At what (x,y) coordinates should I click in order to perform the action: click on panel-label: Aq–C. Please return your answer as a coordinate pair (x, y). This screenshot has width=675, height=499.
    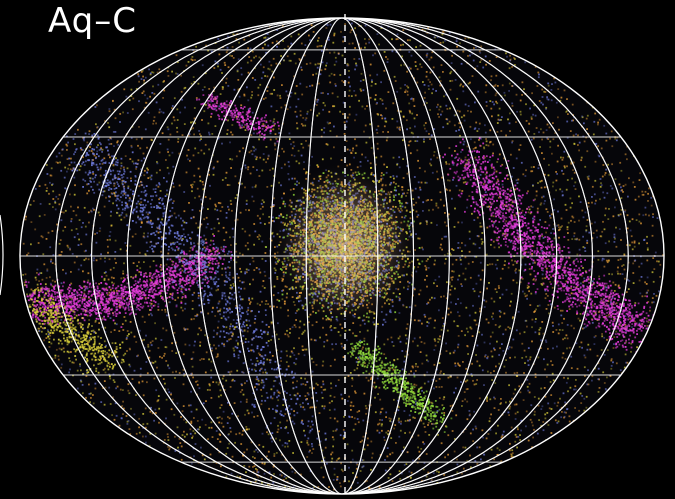
    Looking at the image, I should click on (92, 21).